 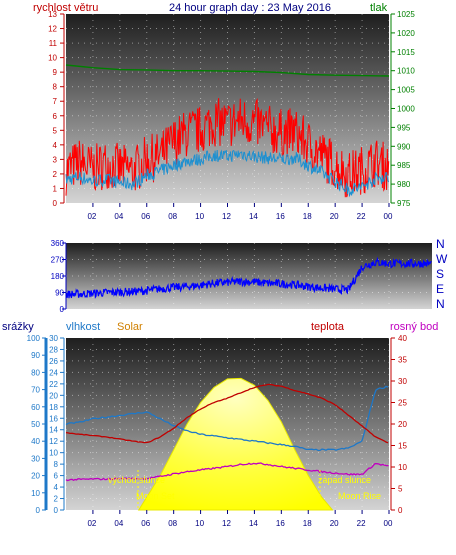 What do you see at coordinates (55, 130) in the screenshot?
I see `wind-speed-tick-label: 5` at bounding box center [55, 130].